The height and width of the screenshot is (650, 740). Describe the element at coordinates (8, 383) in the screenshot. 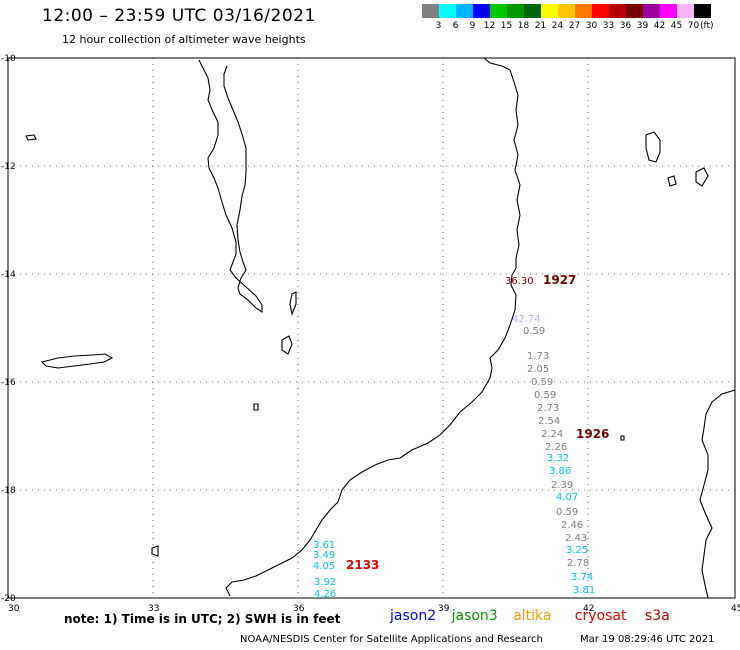

I see `latitude-tick-label: -16` at that location.